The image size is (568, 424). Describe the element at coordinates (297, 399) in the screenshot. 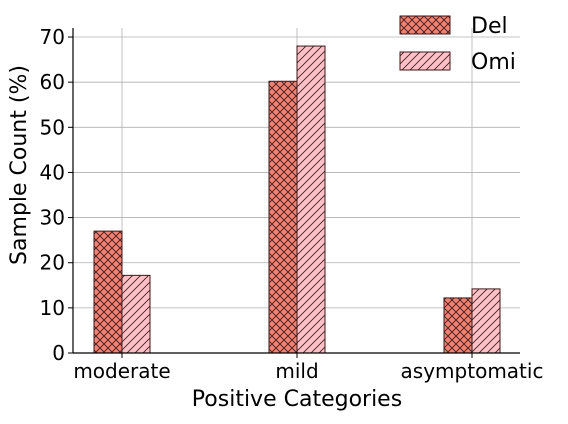

I see `x-axis-label: Positive Categories` at that location.